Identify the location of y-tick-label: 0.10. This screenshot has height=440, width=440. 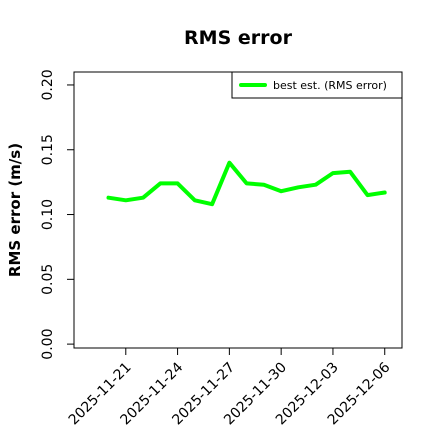
(48, 214).